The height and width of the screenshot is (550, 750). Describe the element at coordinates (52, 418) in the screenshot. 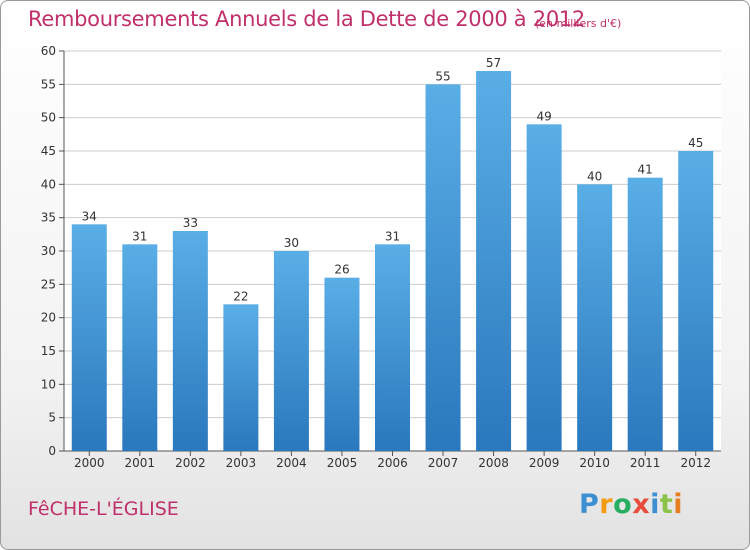

I see `y-tick-label: 5` at that location.